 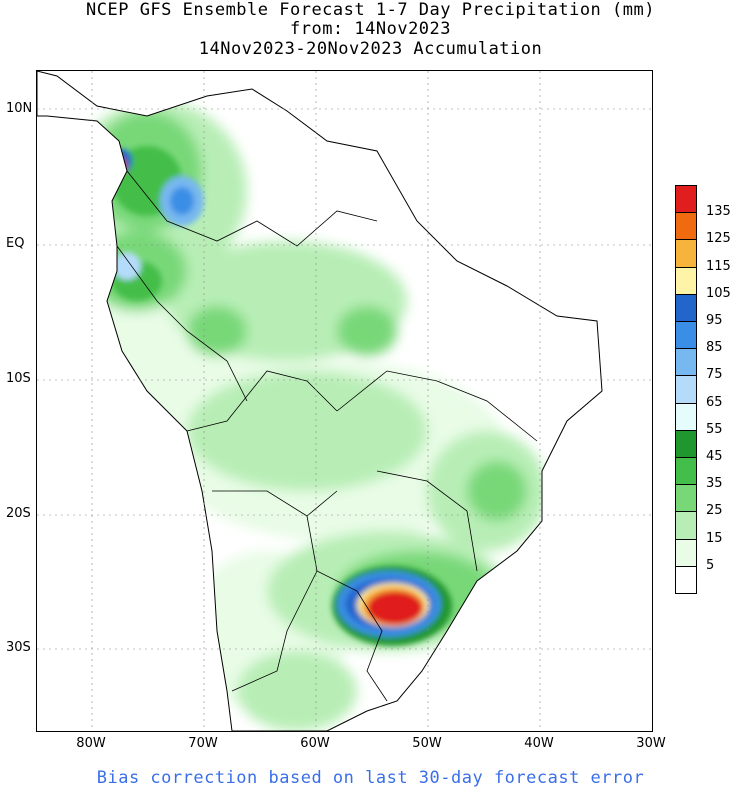 I want to click on legend-label: 135, so click(x=718, y=212).